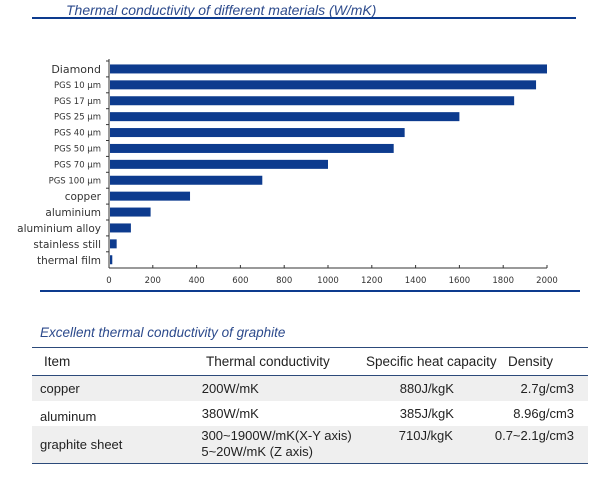  What do you see at coordinates (77, 149) in the screenshot?
I see `category-label: PGS 50 μm` at bounding box center [77, 149].